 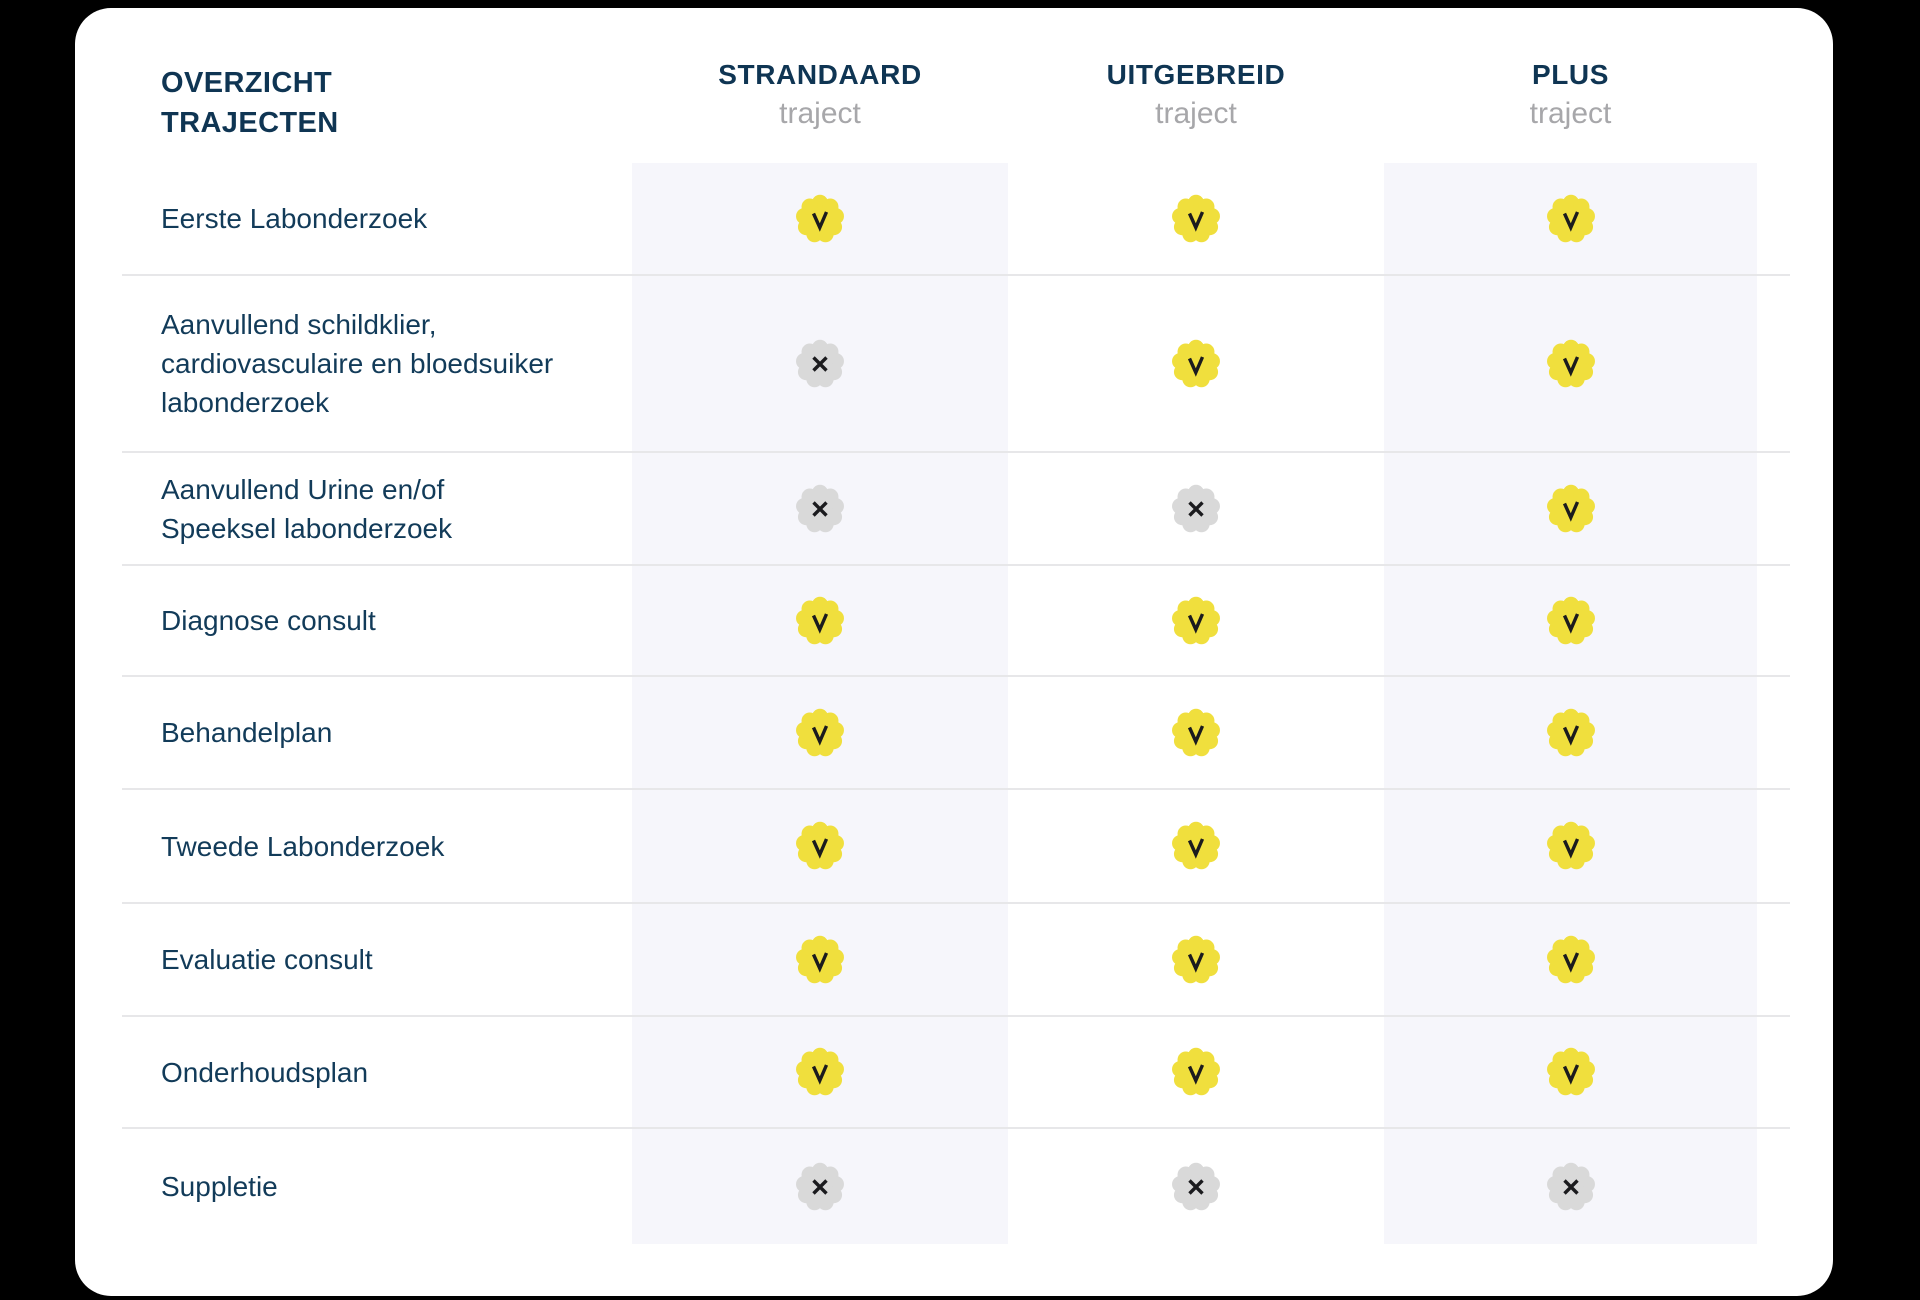 I want to click on row-label-text: Evaluatie consult, so click(x=267, y=959).